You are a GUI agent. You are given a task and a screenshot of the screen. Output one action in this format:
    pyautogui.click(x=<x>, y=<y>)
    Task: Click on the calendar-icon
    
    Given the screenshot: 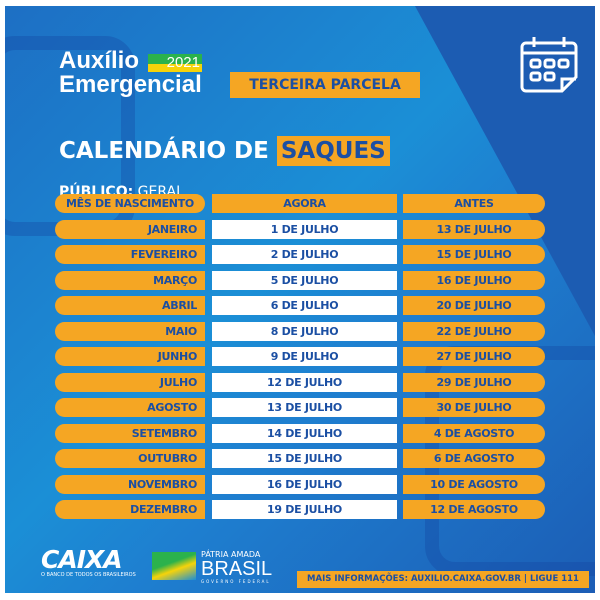 What is the action you would take?
    pyautogui.click(x=549, y=65)
    